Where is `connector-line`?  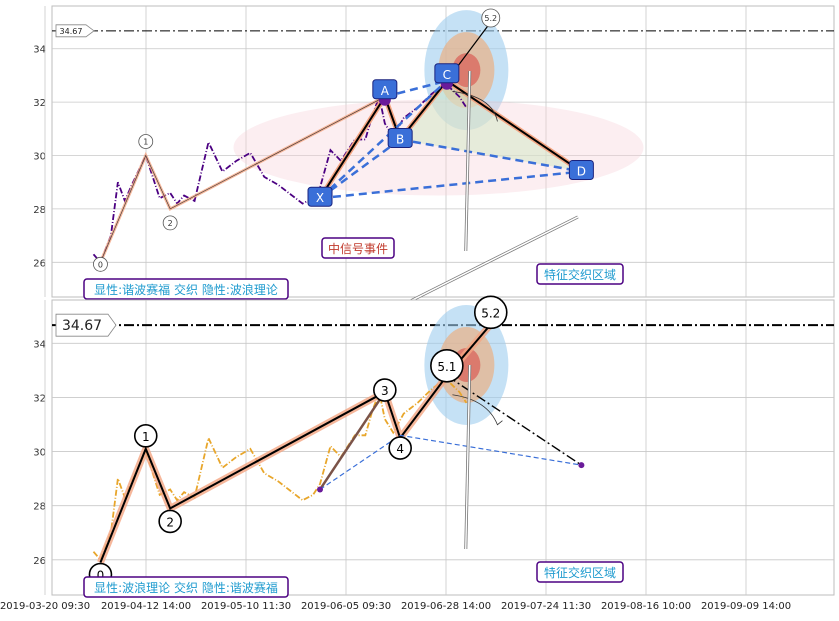 connector-line is located at coordinates (352, 441).